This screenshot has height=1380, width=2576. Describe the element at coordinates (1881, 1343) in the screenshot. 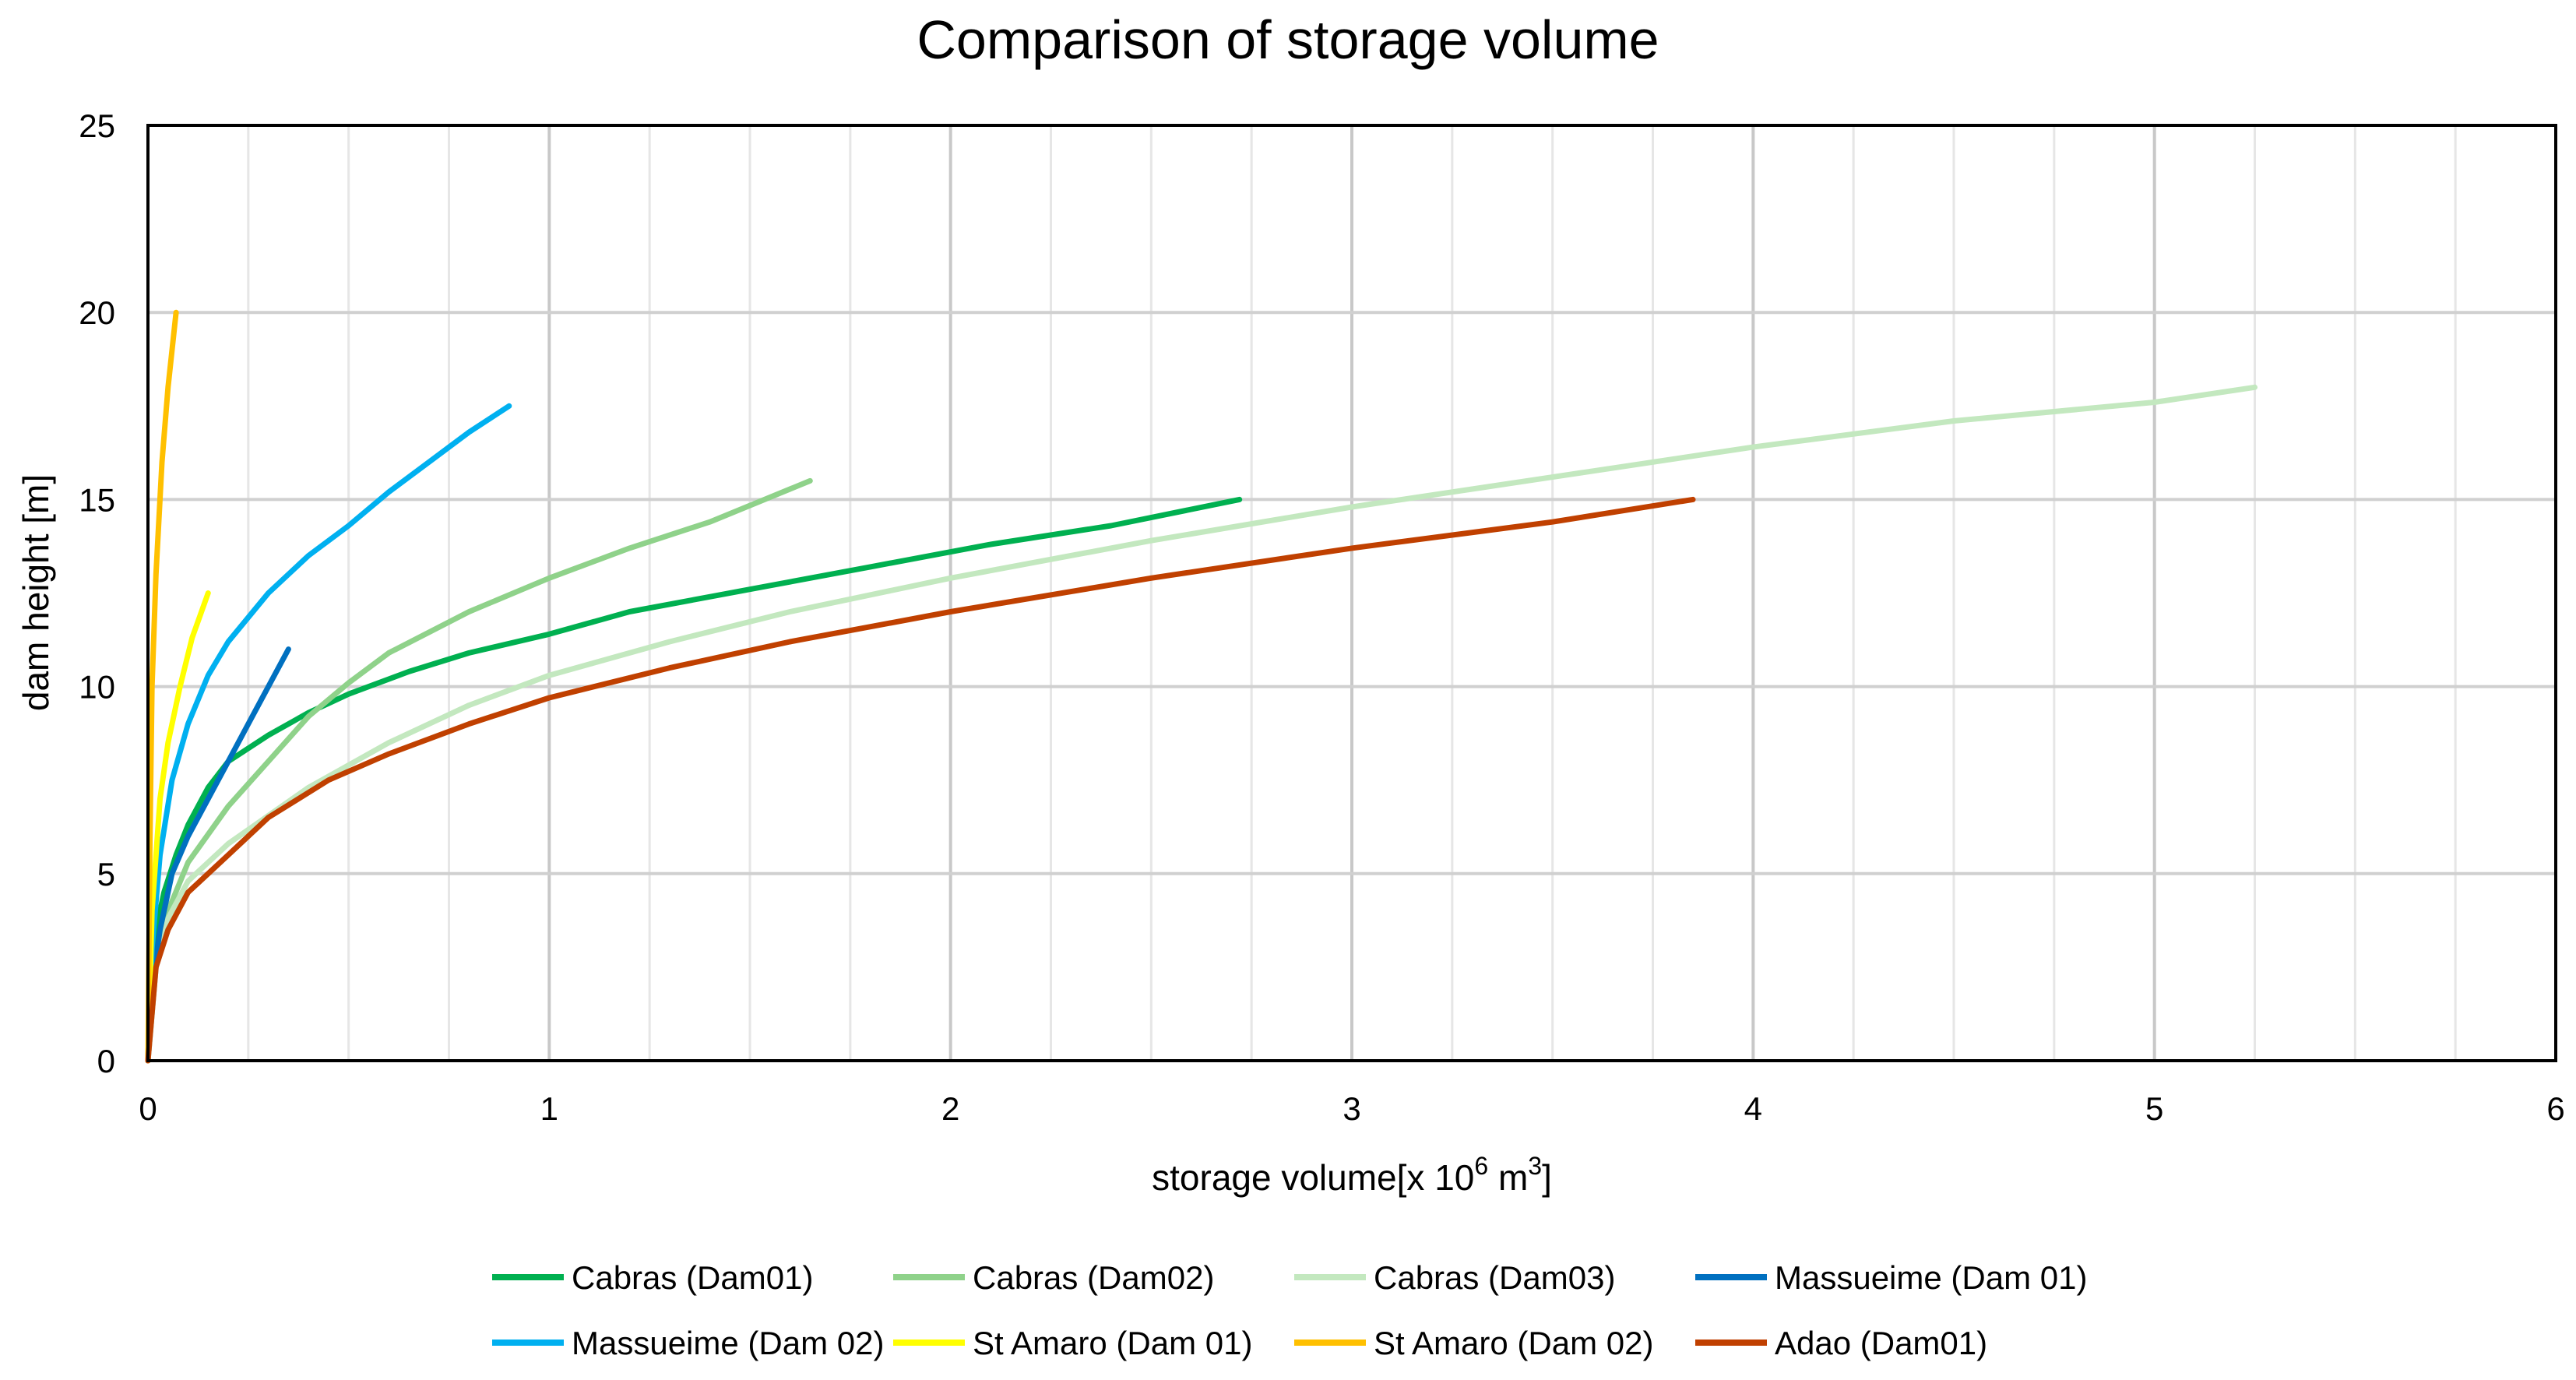

I see `legend-label: Adao (Dam01)` at that location.